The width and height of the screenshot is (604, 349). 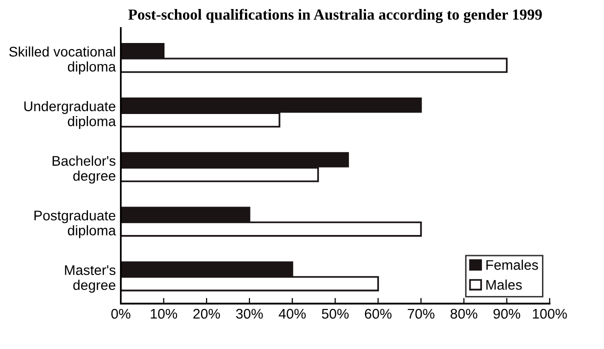 What do you see at coordinates (549, 313) in the screenshot?
I see `x-tick-label: 100%` at bounding box center [549, 313].